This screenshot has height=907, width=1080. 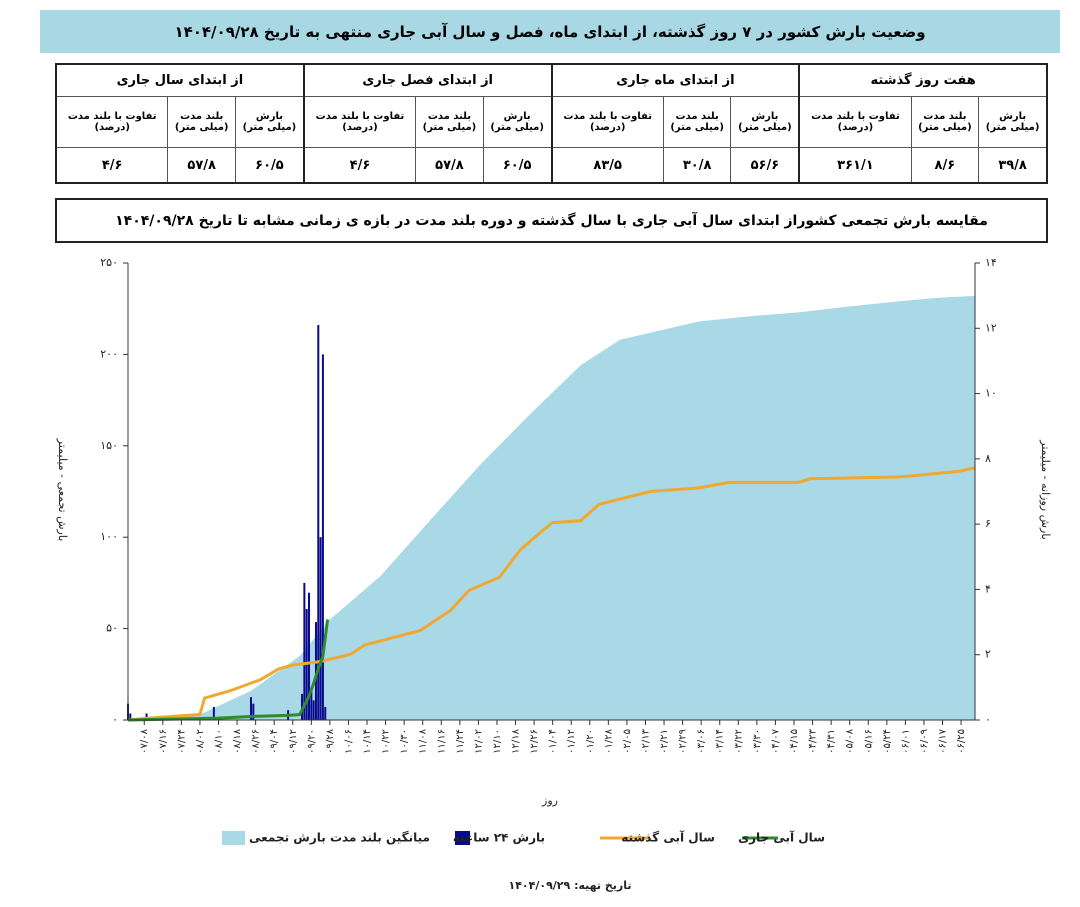 What do you see at coordinates (534, 741) in the screenshot?
I see `x-tick-label: ۱۲/۲۶` at bounding box center [534, 741].